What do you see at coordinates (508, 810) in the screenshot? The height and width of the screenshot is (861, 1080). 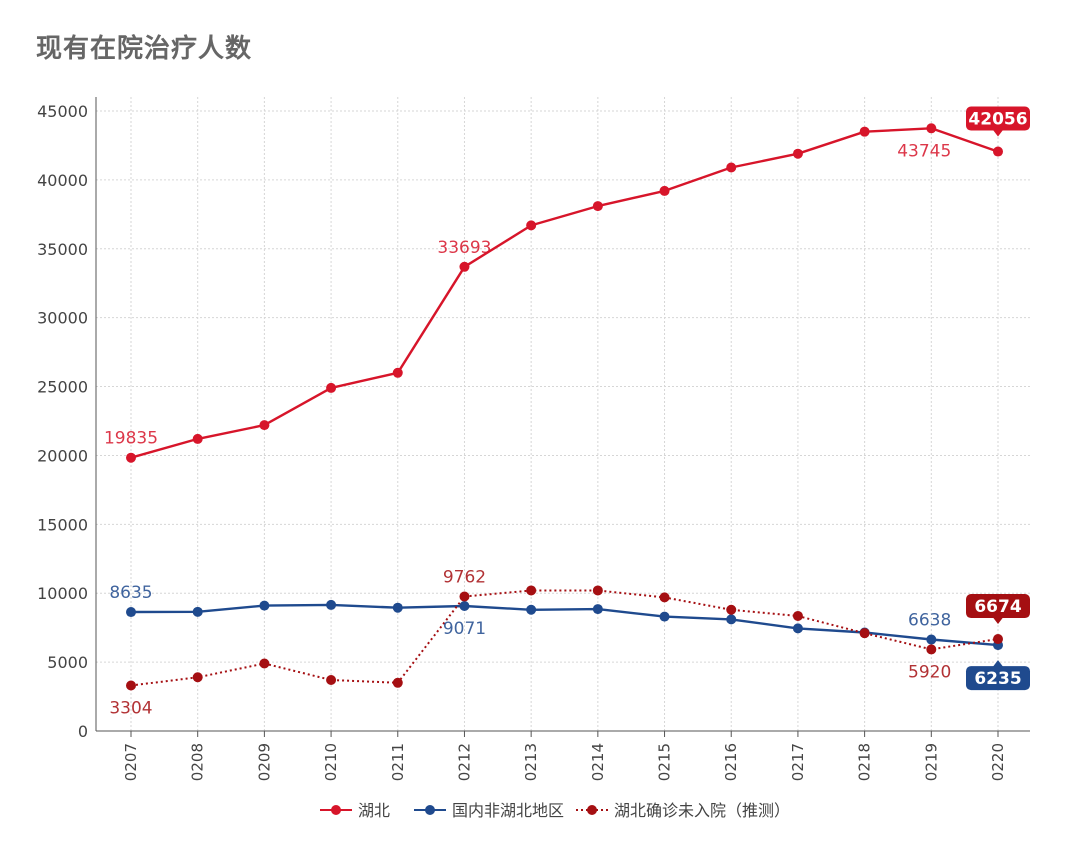 I see `legend-label: 国内非湖北地区` at bounding box center [508, 810].